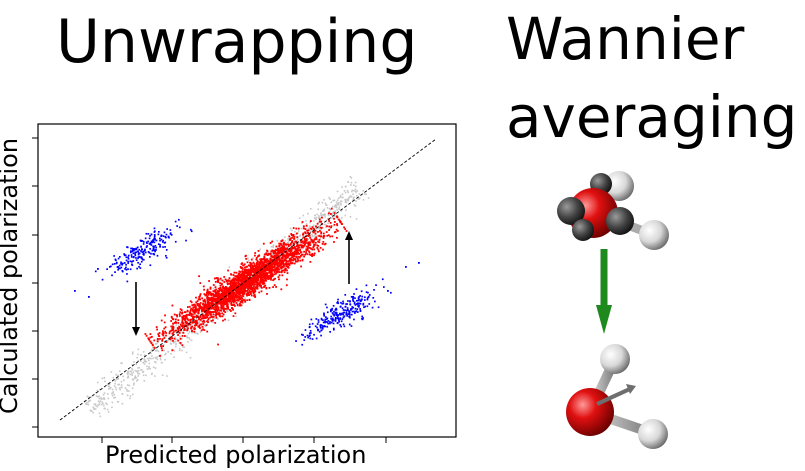  What do you see at coordinates (652, 117) in the screenshot?
I see `title-line-2: averaging` at bounding box center [652, 117].